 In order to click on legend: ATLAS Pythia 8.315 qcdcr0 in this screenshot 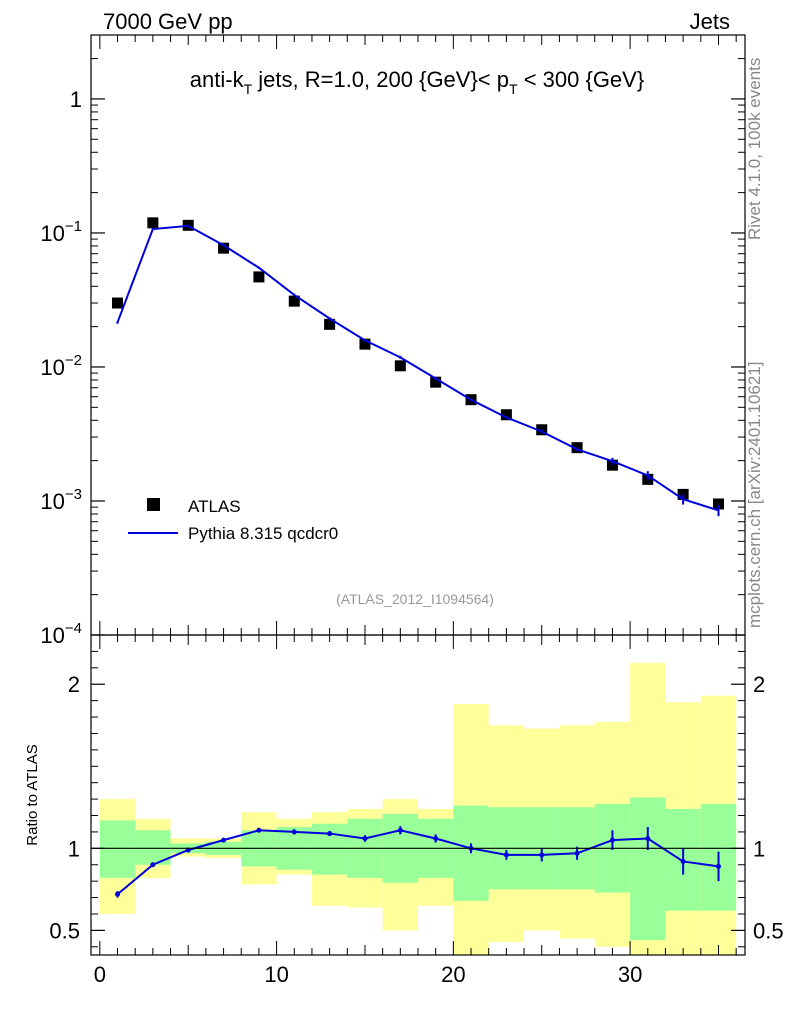, I will do `click(233, 520)`.